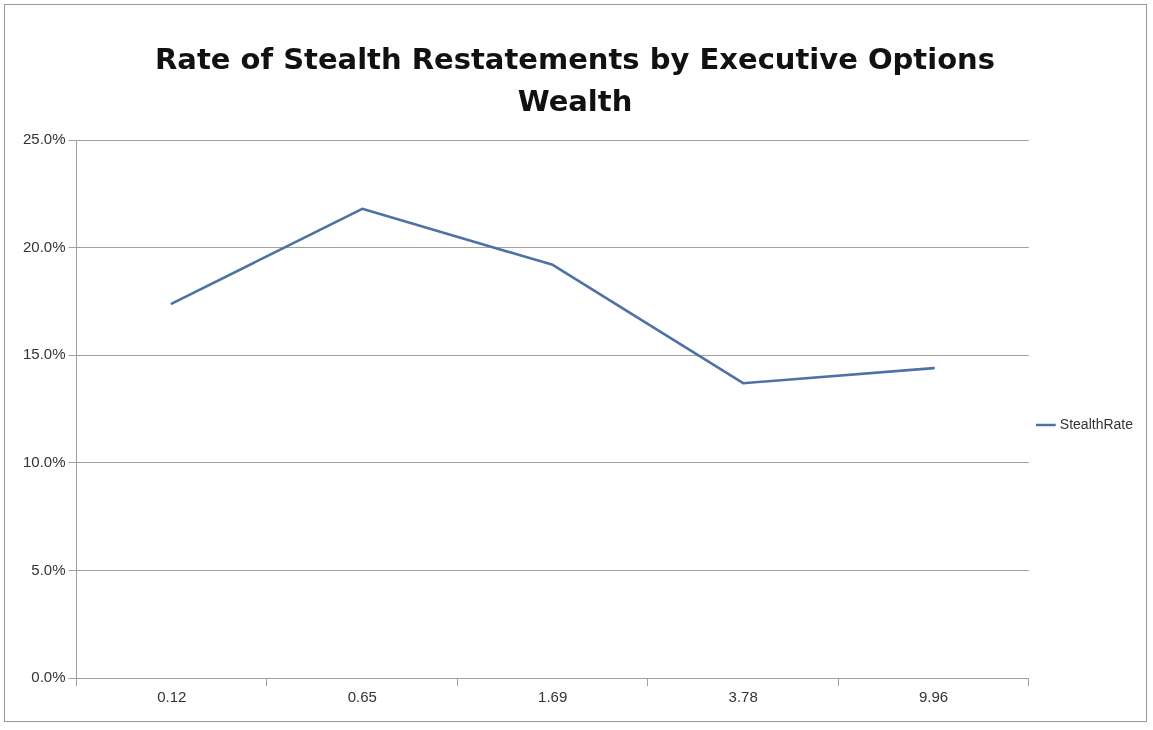 This screenshot has width=1153, height=730. What do you see at coordinates (44, 461) in the screenshot?
I see `y-tick-label: 10.0%` at bounding box center [44, 461].